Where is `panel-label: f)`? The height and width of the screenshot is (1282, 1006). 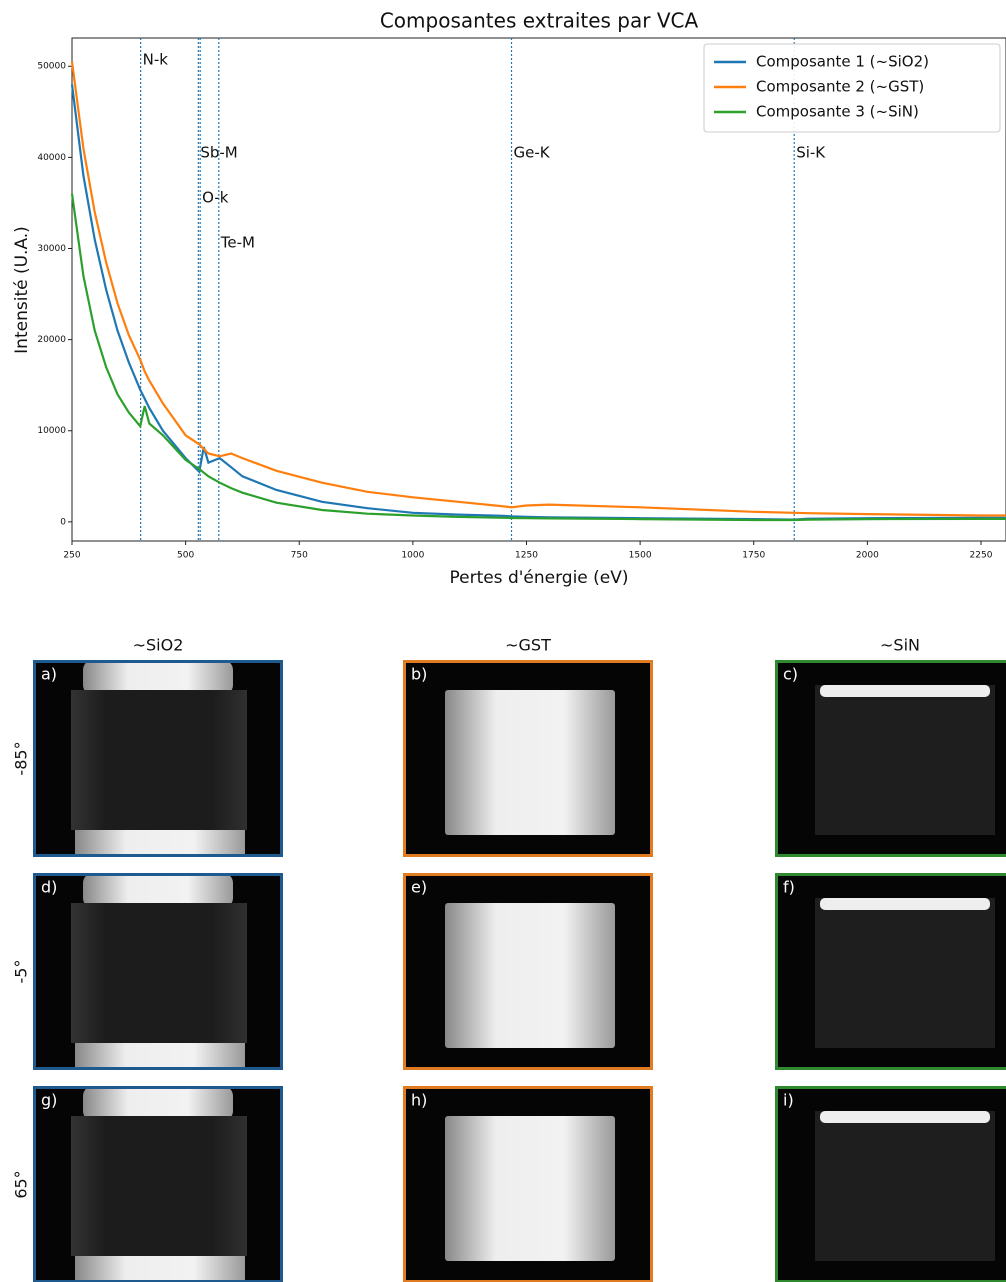
panel-label: f) is located at coordinates (789, 887).